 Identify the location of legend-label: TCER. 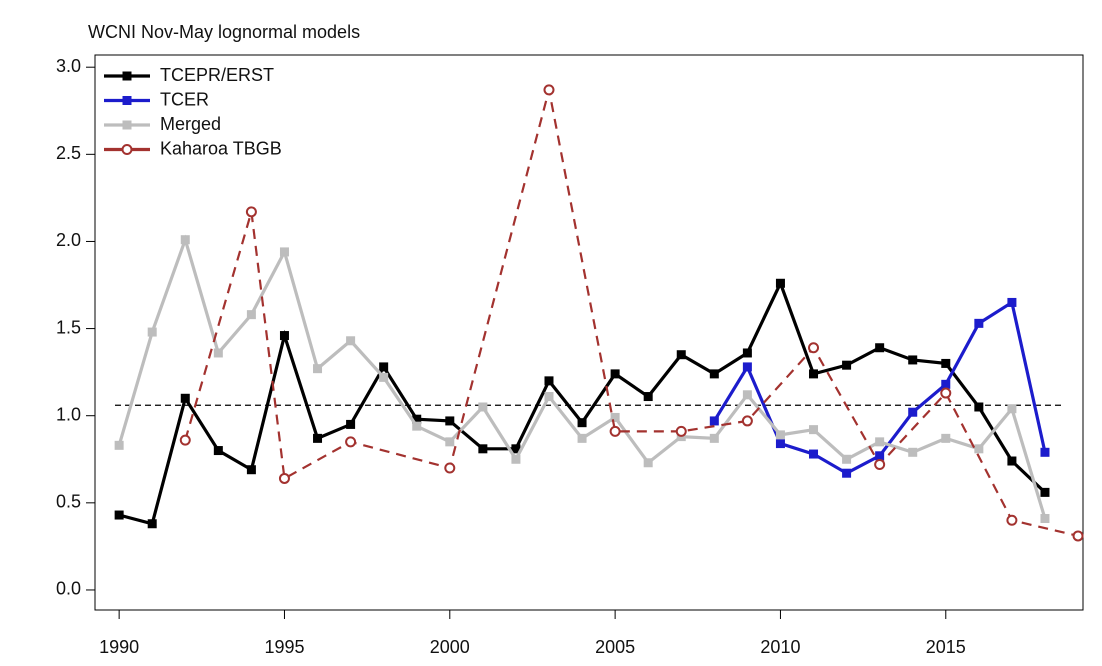
(184, 99).